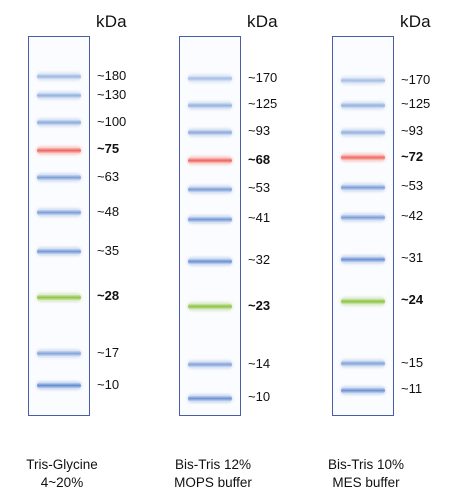 This screenshot has width=449, height=499. What do you see at coordinates (108, 149) in the screenshot?
I see `molecular-weight-label: ~75` at bounding box center [108, 149].